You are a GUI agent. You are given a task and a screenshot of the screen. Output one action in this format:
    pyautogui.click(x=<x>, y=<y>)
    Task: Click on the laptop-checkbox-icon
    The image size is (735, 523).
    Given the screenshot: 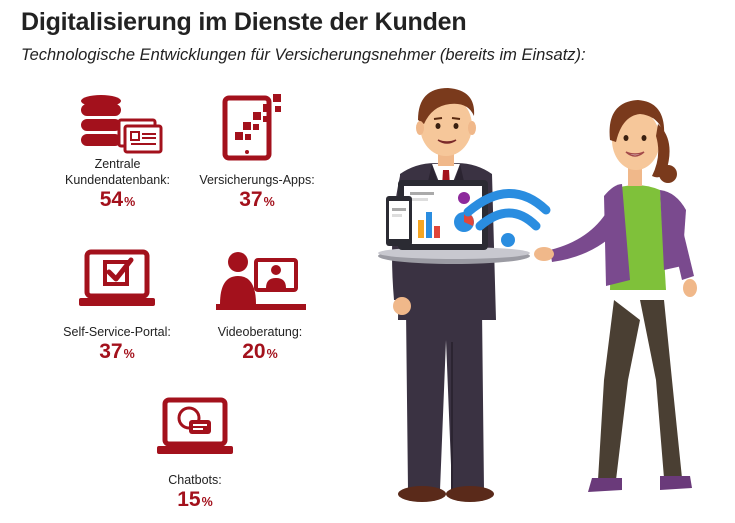 What is the action you would take?
    pyautogui.click(x=117, y=277)
    